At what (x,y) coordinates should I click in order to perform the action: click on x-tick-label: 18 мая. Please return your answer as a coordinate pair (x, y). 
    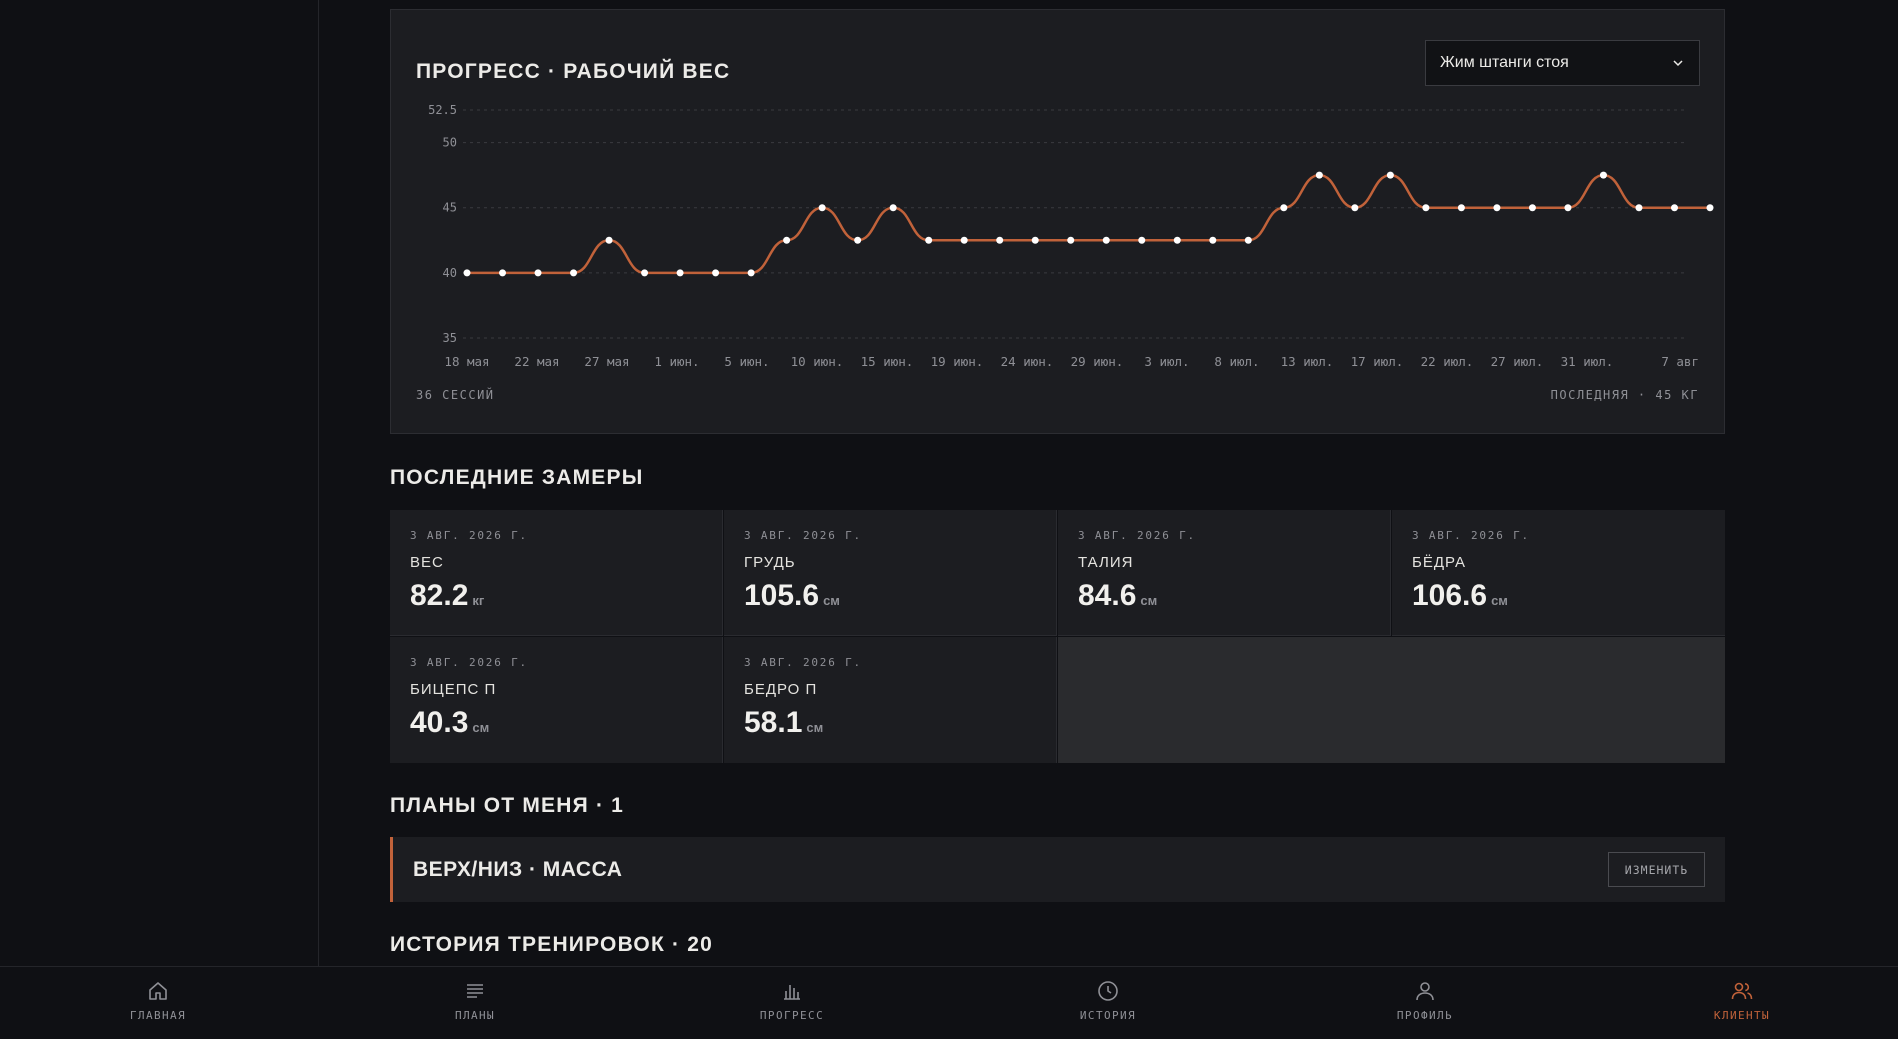
    Looking at the image, I should click on (466, 361).